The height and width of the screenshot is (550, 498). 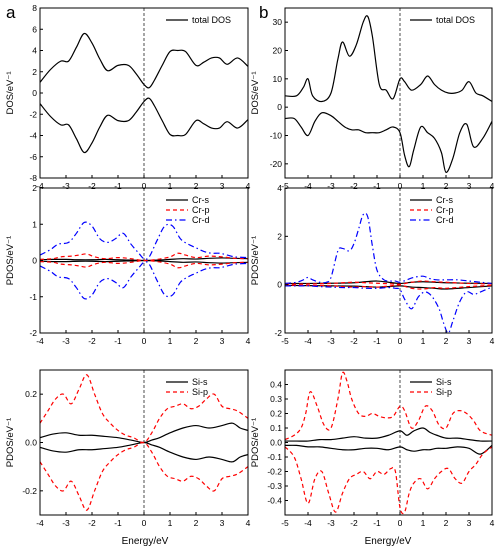 What do you see at coordinates (33, 297) in the screenshot?
I see `y-tick-label: -1` at bounding box center [33, 297].